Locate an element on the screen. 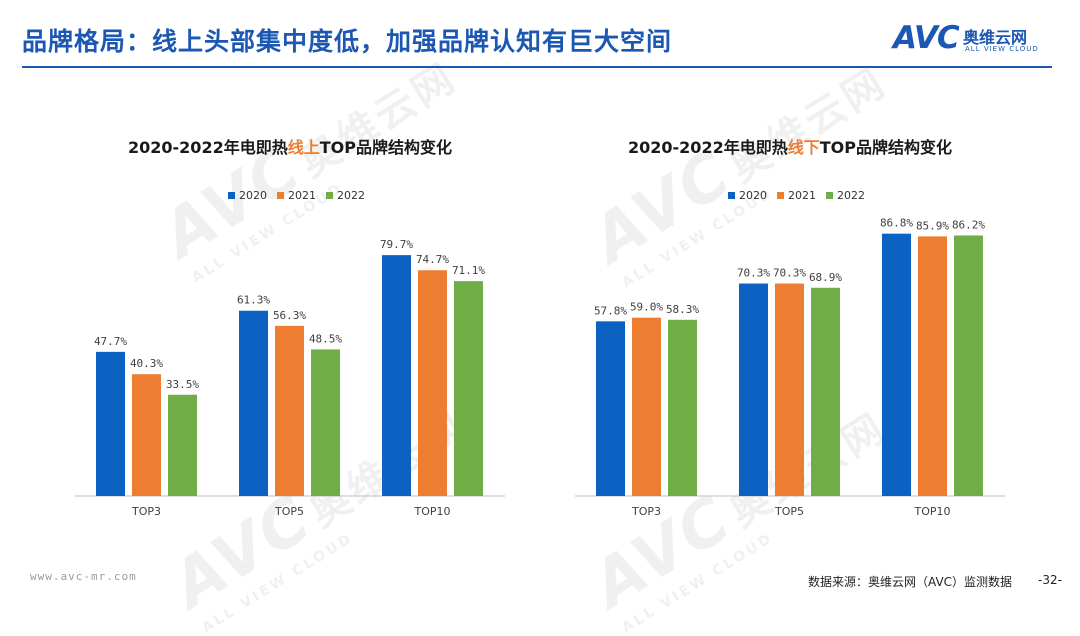 This screenshot has width=1080, height=636. chart-online-title: 2020-2022年电即热线上TOP品牌结构变化 is located at coordinates (290, 146).